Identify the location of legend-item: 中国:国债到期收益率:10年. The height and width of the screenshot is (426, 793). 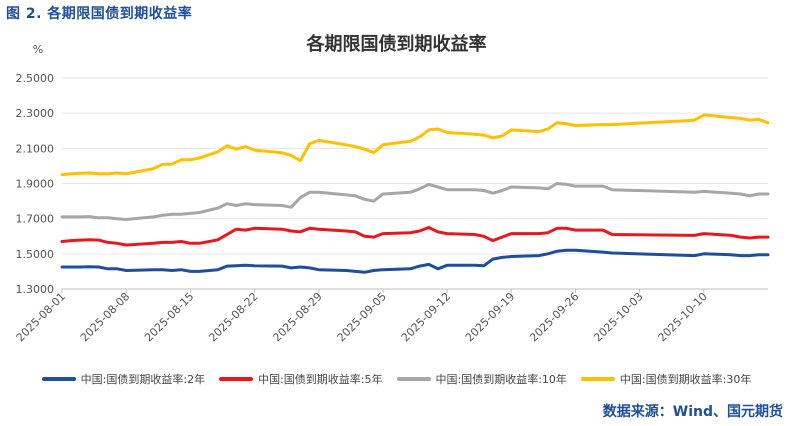
(481, 379).